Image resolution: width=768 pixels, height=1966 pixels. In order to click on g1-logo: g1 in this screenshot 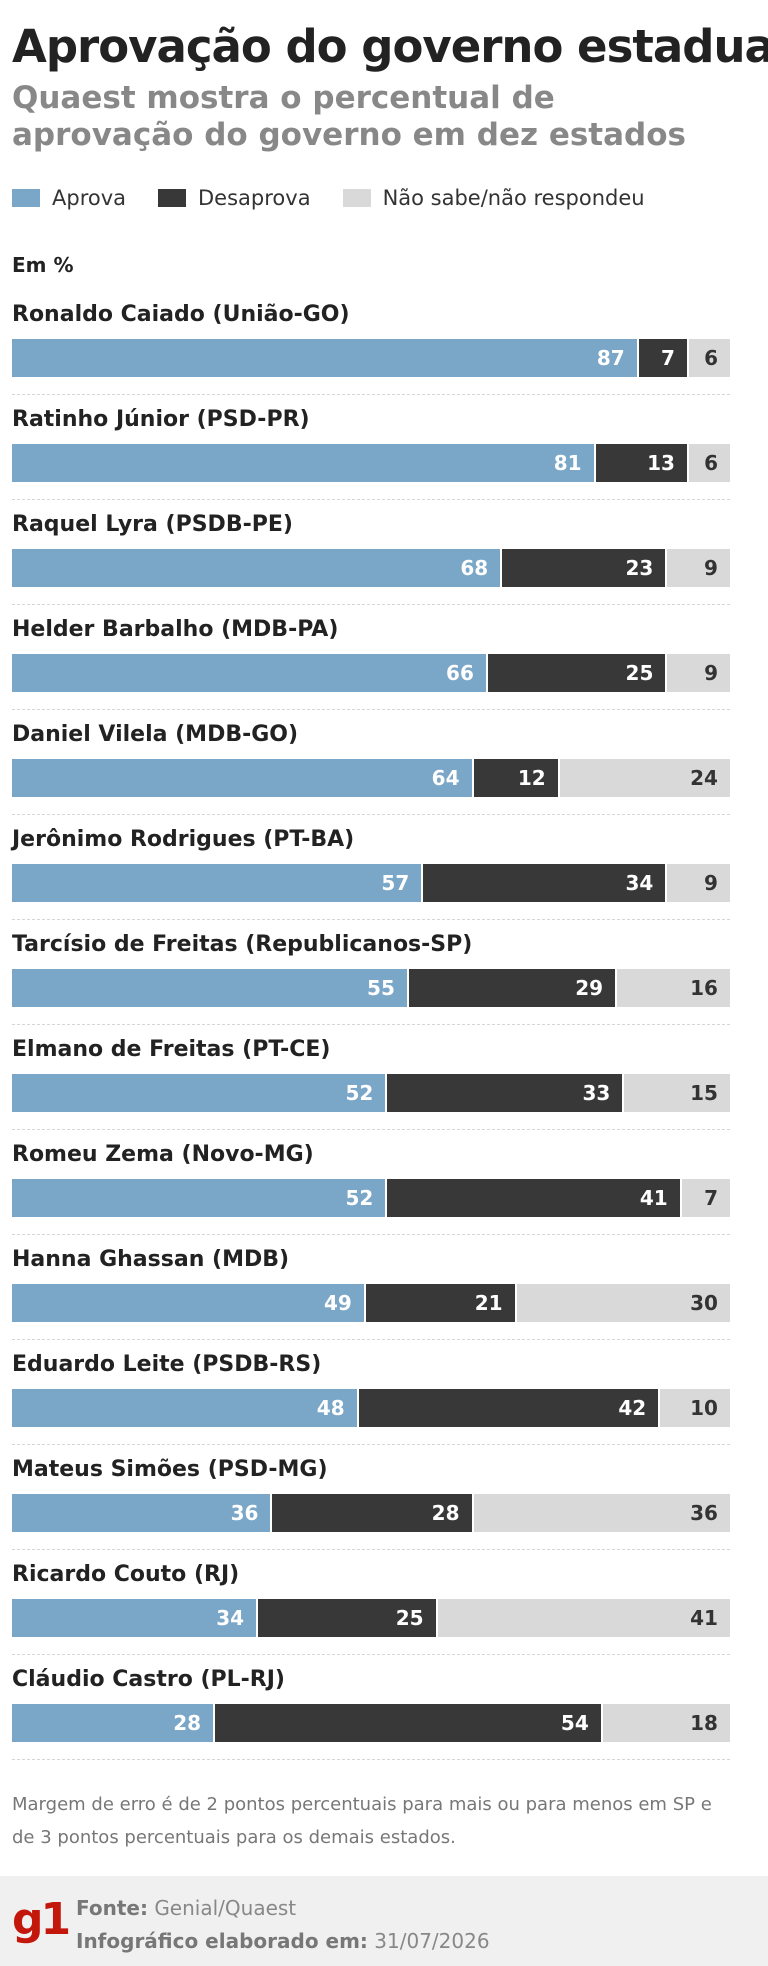, I will do `click(41, 1919)`.